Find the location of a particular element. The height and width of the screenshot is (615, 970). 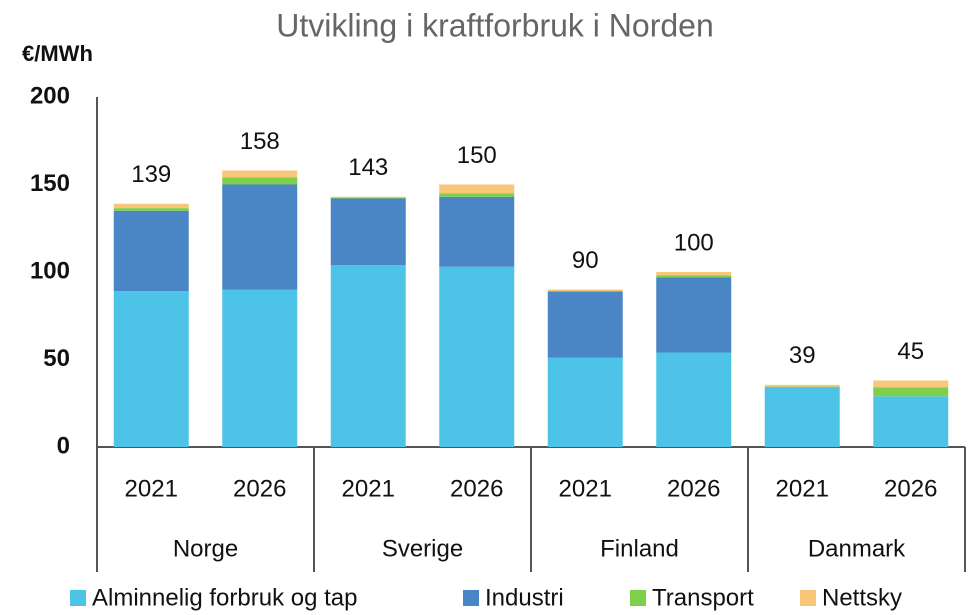

data-label: 158 is located at coordinates (260, 141).